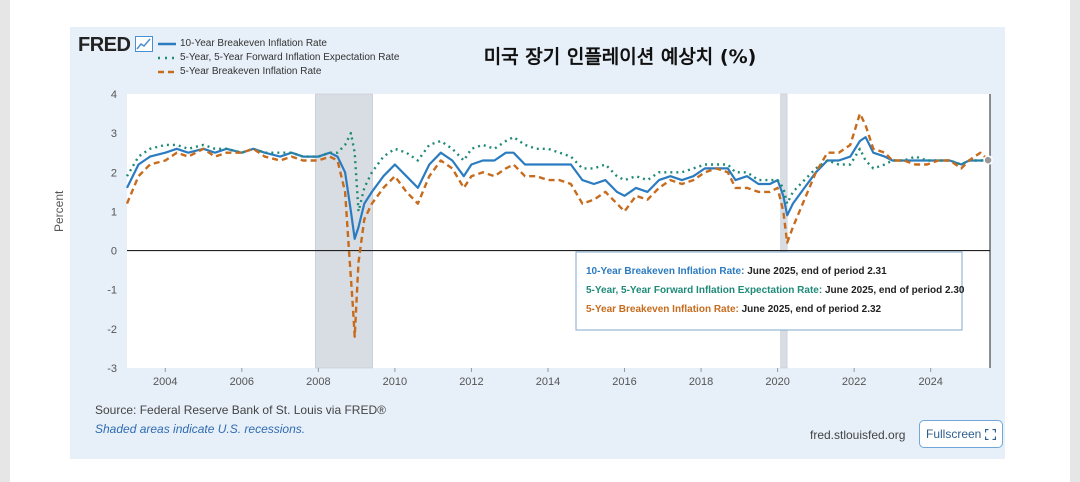  I want to click on x-tick-label: 2016, so click(624, 382).